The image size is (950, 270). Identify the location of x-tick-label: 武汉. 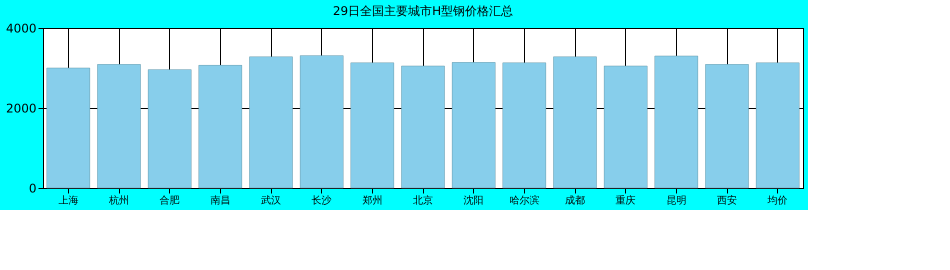
(271, 200).